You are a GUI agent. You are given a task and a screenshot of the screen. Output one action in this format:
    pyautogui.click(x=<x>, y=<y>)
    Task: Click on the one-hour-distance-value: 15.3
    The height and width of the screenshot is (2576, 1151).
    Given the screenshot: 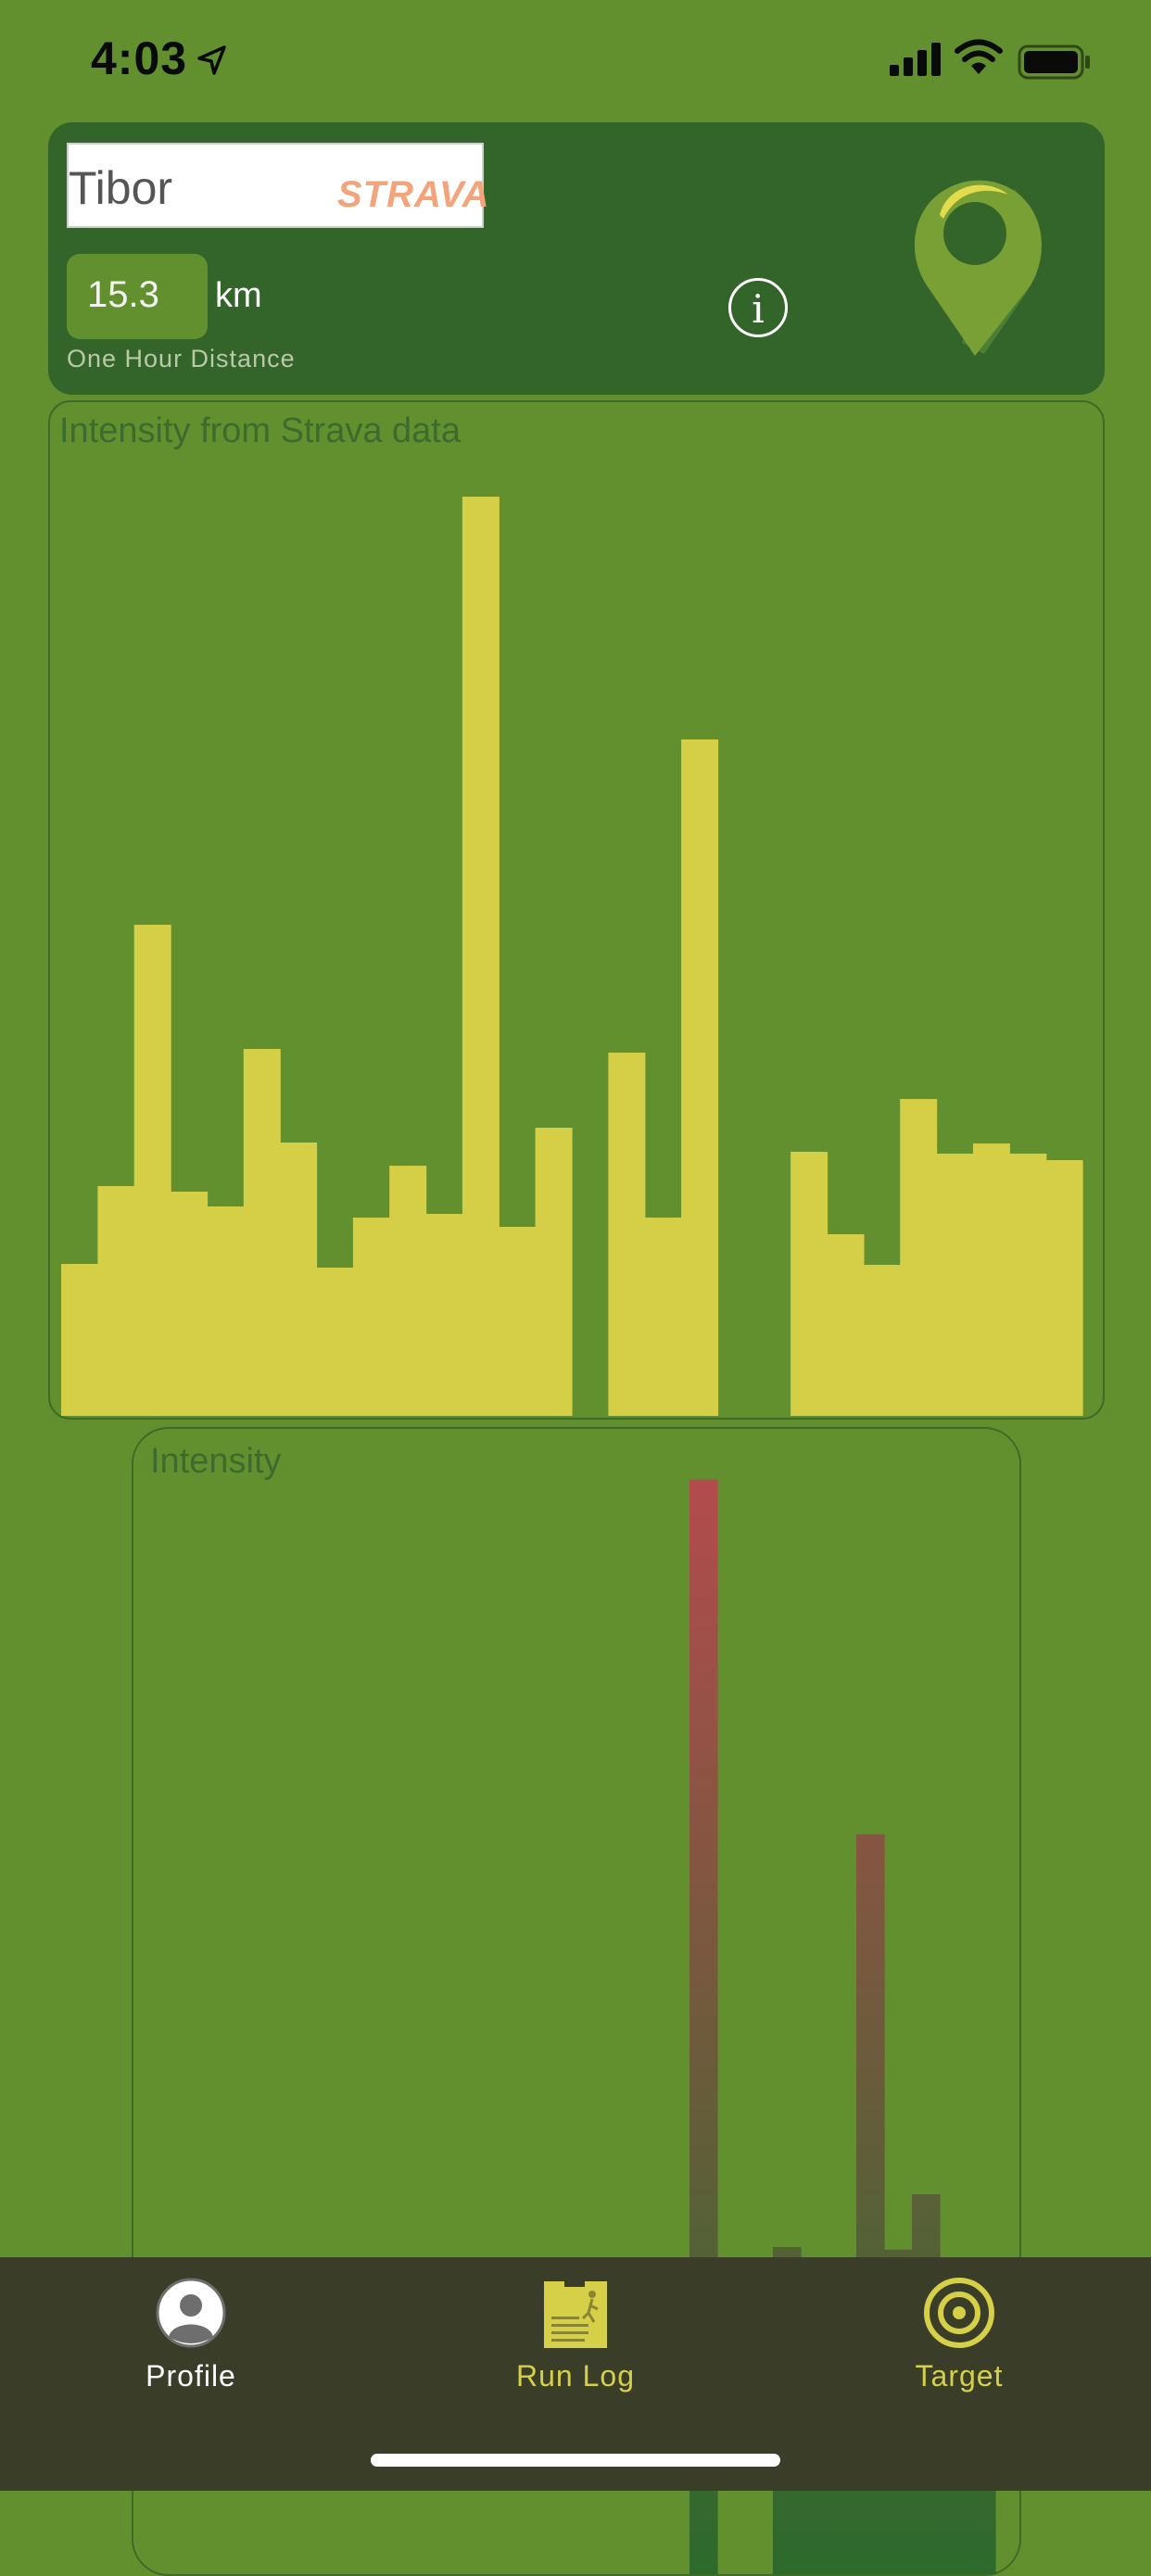 What is the action you would take?
    pyautogui.click(x=123, y=294)
    